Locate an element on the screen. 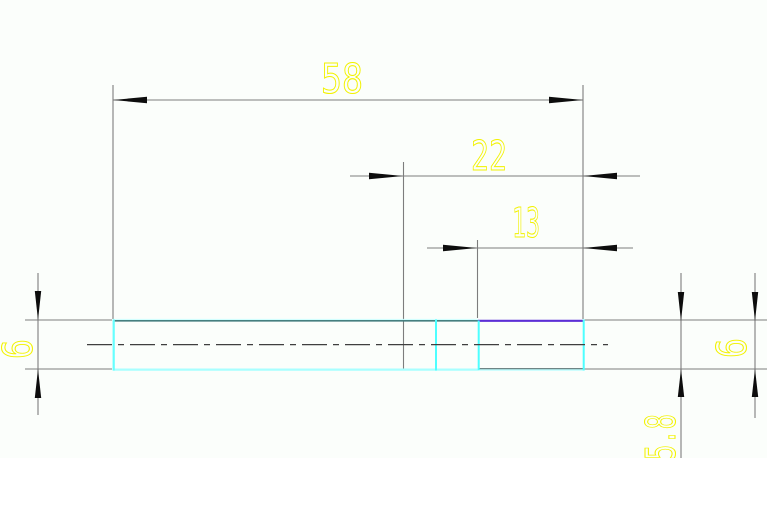  dimension-text-5-8: 5.8 is located at coordinates (661, 436).